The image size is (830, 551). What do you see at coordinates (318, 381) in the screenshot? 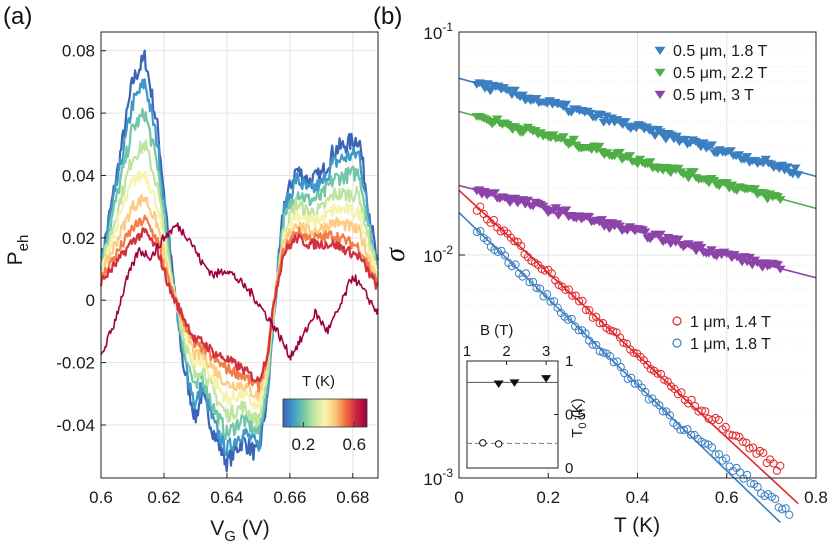
I see `colorbar-label: T (K)` at bounding box center [318, 381].